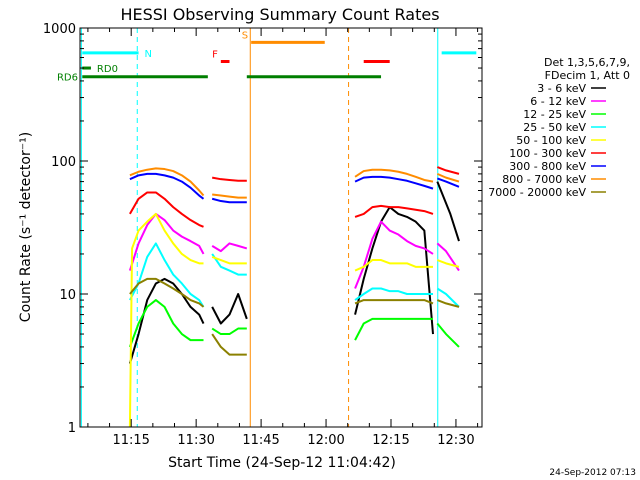 The image size is (640, 480). What do you see at coordinates (554, 127) in the screenshot?
I see `legend-label: 25 - 50 keV` at bounding box center [554, 127].